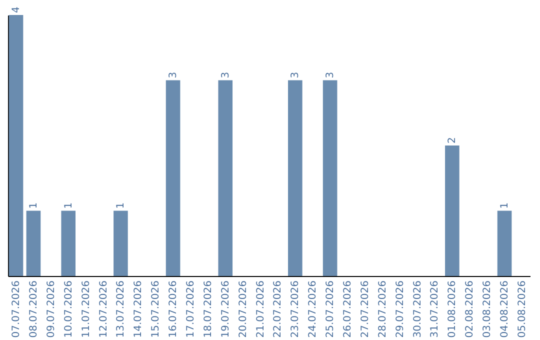 This screenshot has width=540, height=340. I want to click on x-tick-label: 14.07.2026, so click(138, 309).